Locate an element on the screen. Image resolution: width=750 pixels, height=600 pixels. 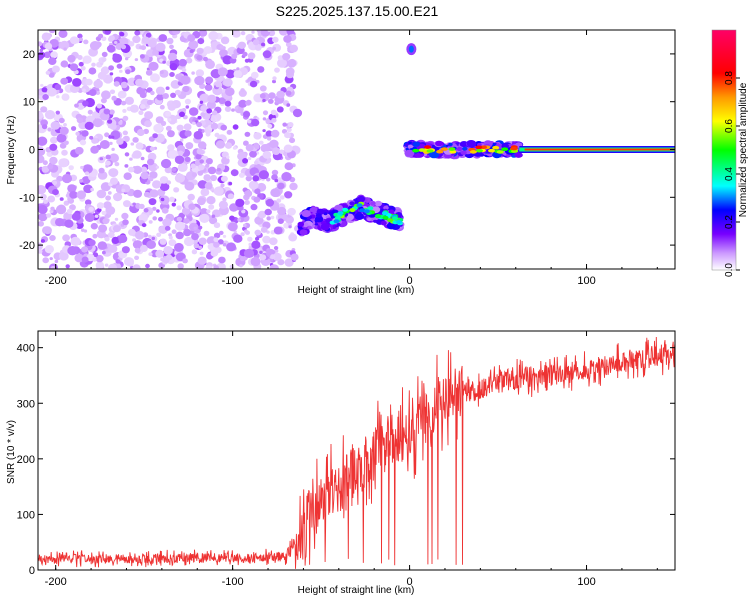
x-tick-label: -100 is located at coordinates (233, 582).